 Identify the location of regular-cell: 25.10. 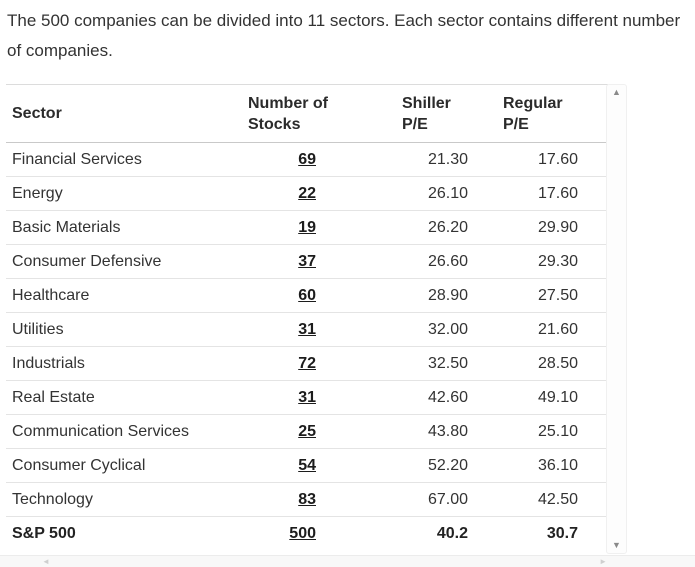
(539, 431).